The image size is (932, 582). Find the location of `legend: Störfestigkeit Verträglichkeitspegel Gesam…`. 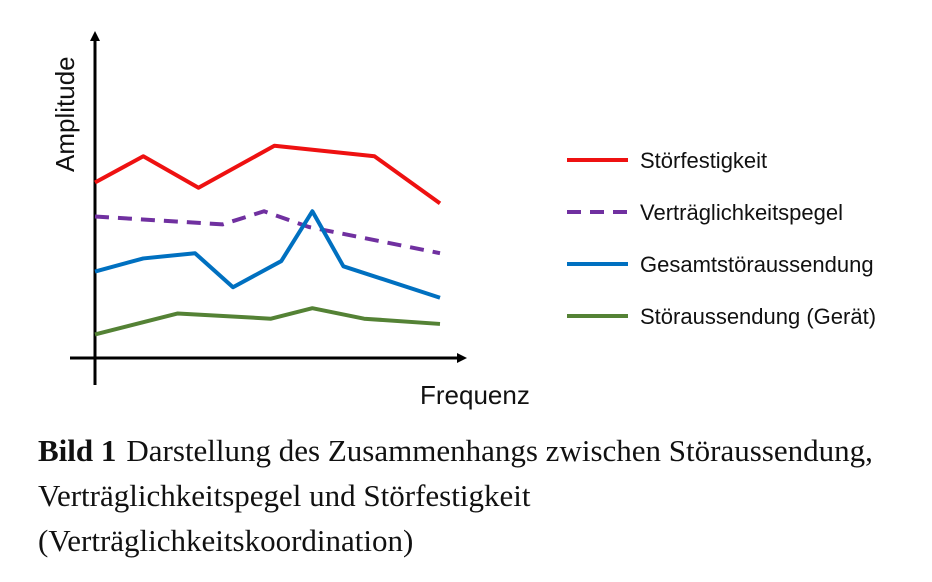

legend: Störfestigkeit Verträglichkeitspegel Gesam… is located at coordinates (721, 238).